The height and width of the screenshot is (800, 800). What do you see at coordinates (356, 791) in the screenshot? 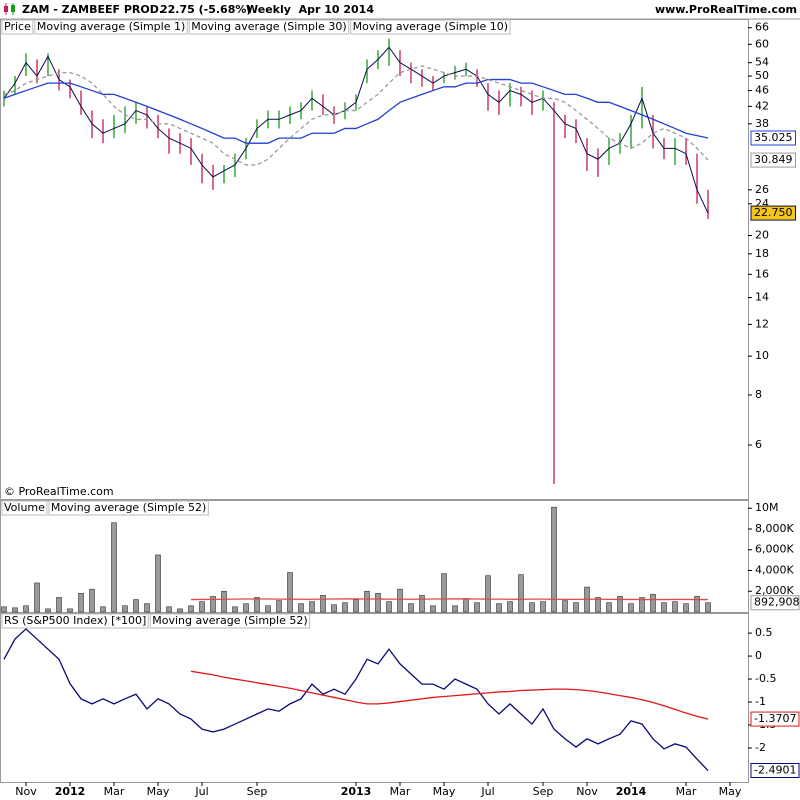
I see `x-tick-label: 2013` at bounding box center [356, 791].